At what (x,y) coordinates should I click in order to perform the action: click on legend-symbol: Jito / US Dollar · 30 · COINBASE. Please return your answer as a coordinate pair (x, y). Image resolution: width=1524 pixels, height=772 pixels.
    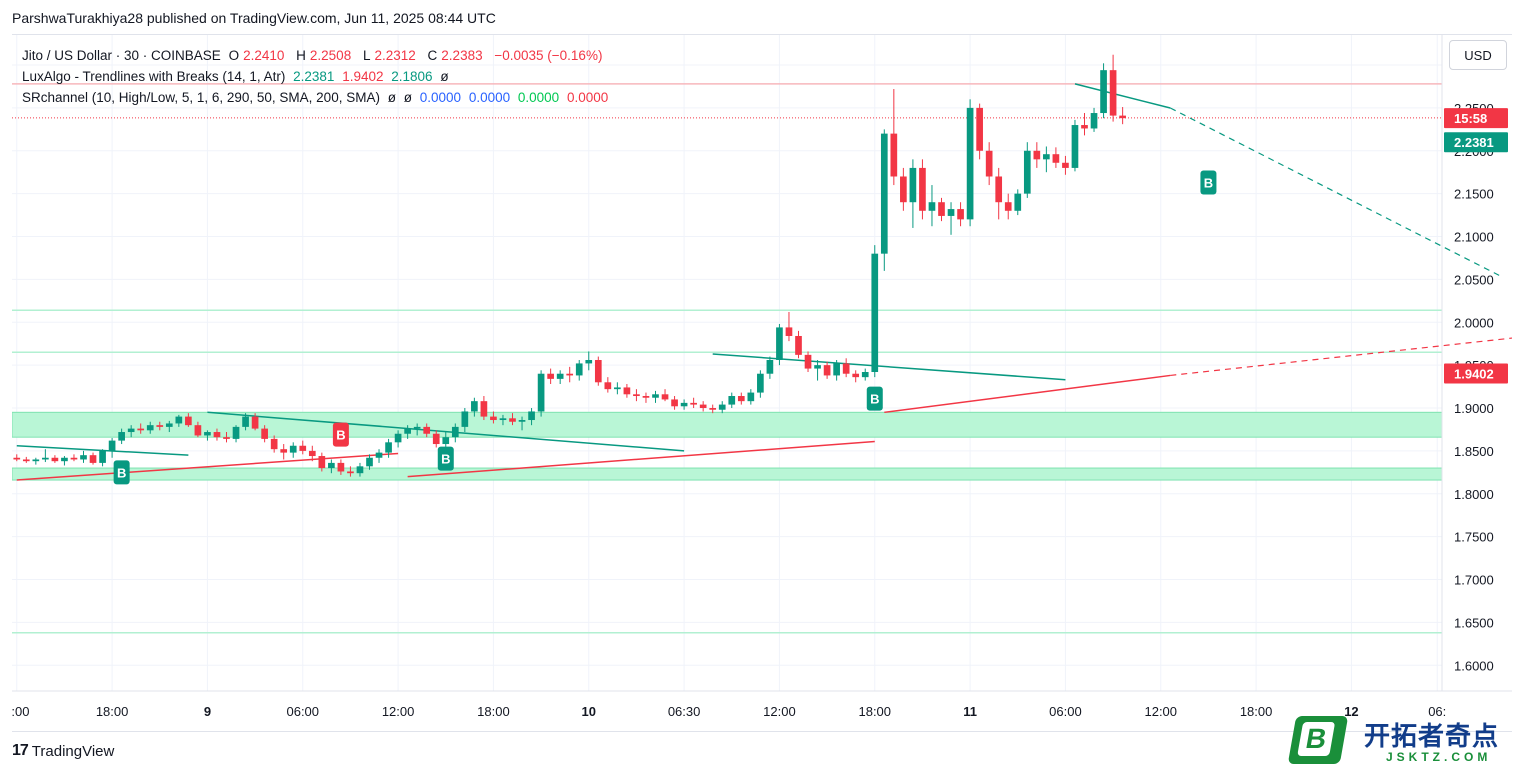
    Looking at the image, I should click on (121, 55).